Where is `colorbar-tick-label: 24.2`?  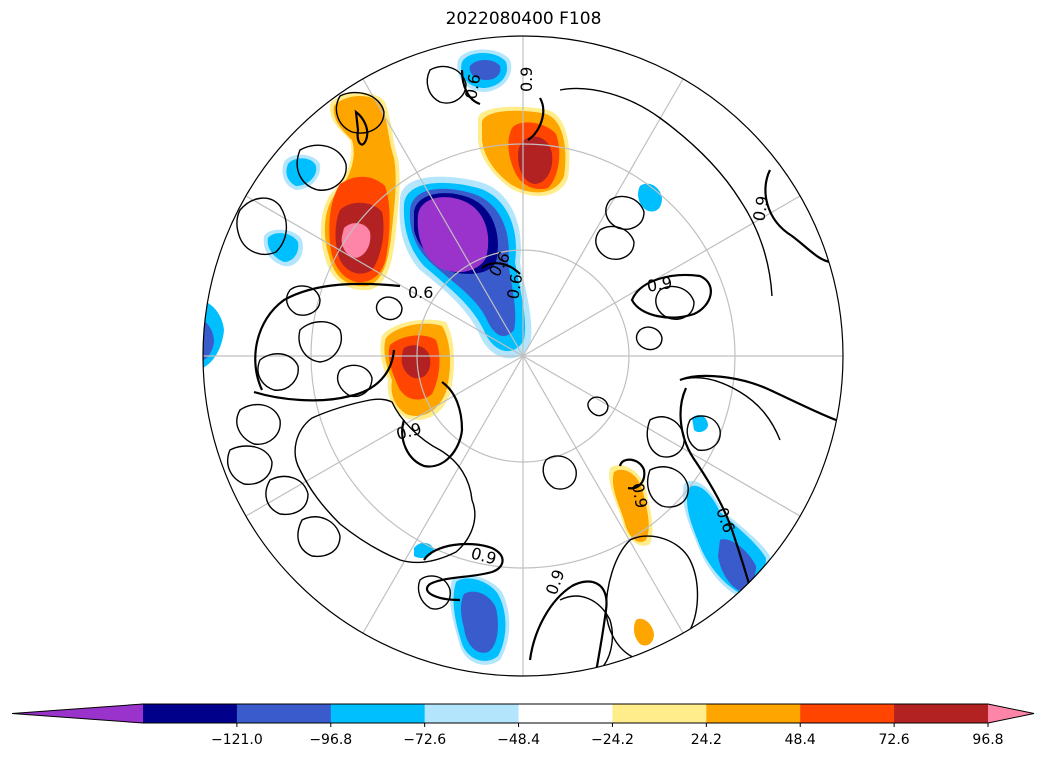
colorbar-tick-label: 24.2 is located at coordinates (706, 740).